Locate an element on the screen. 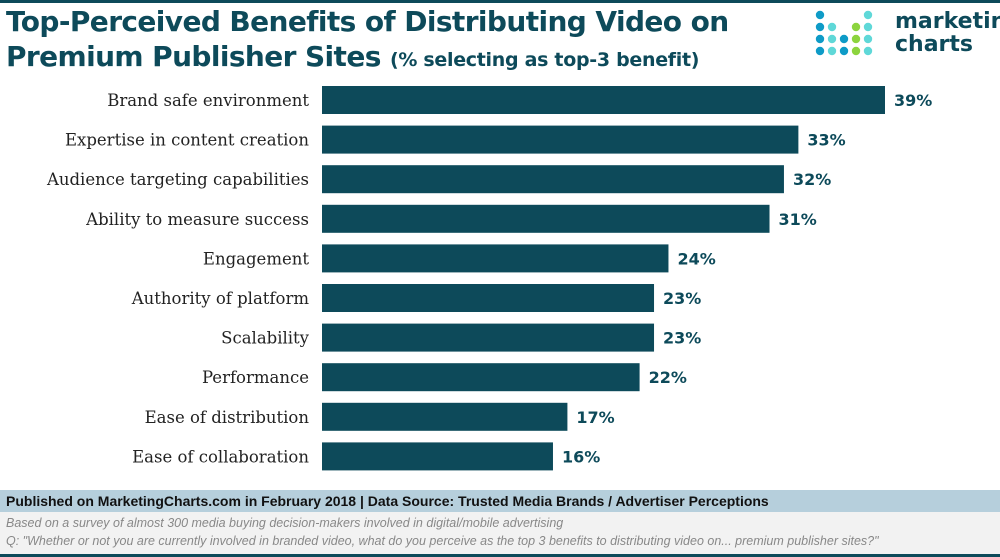 The image size is (1000, 557). value-label: 39% is located at coordinates (913, 100).